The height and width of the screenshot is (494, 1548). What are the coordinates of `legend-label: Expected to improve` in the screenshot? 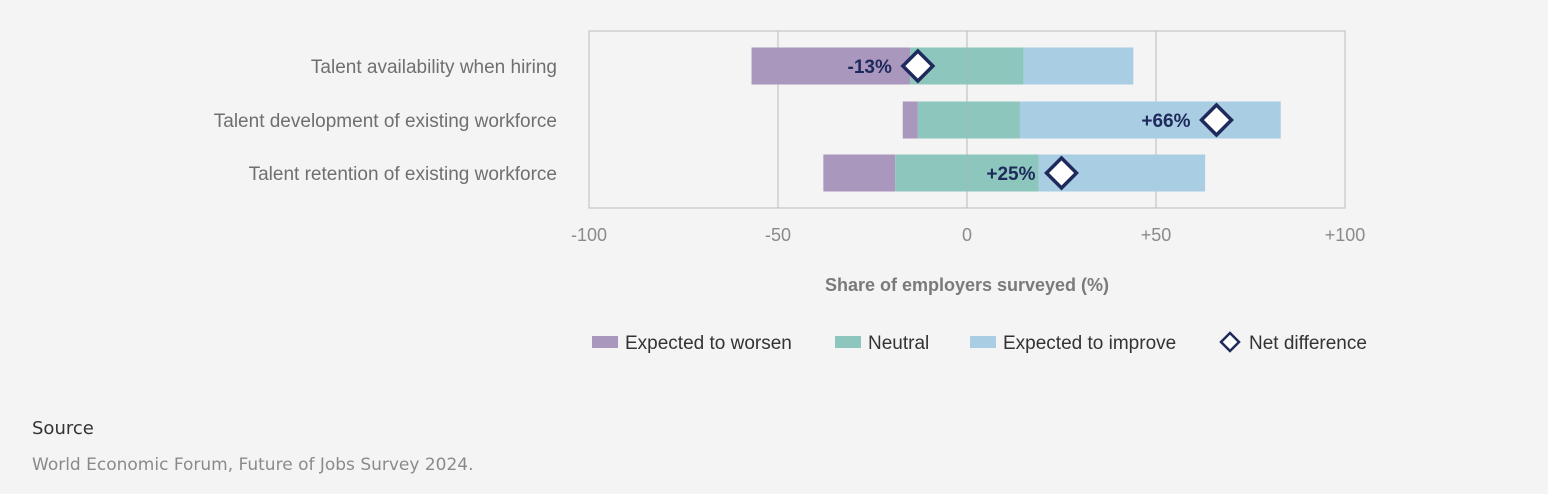 It's located at (1089, 343).